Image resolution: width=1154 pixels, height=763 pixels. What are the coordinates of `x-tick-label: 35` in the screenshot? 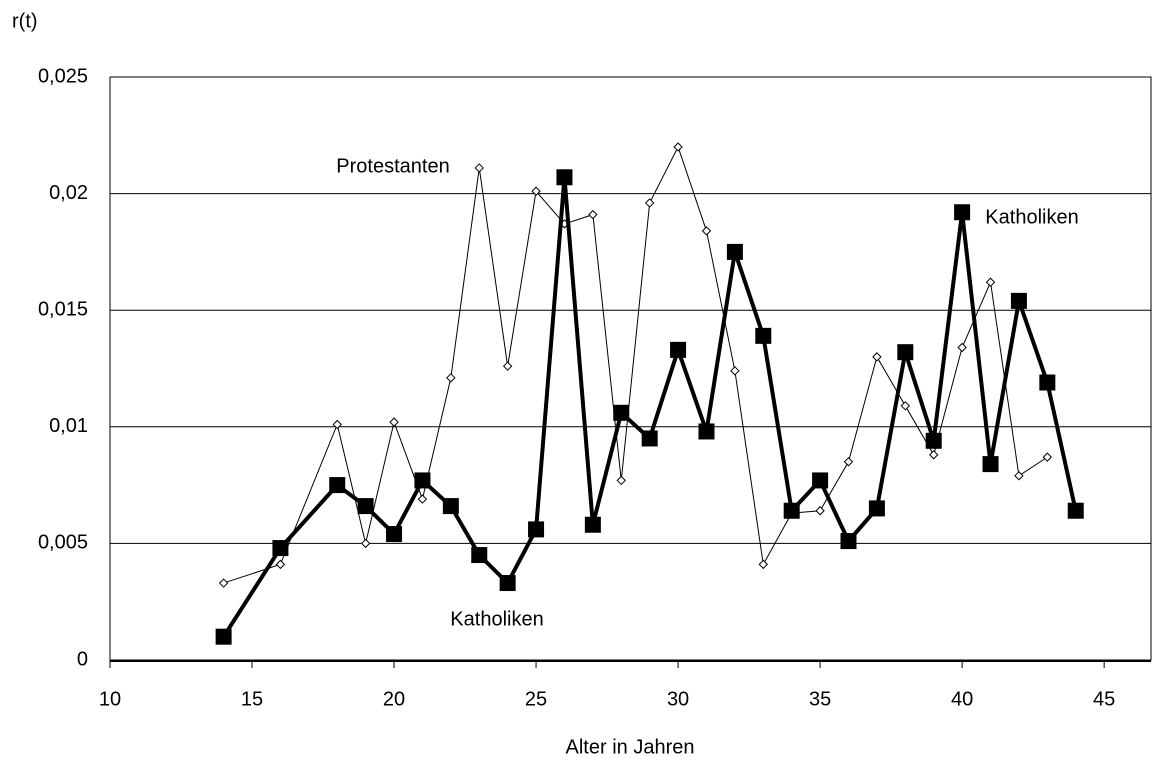 It's located at (820, 699).